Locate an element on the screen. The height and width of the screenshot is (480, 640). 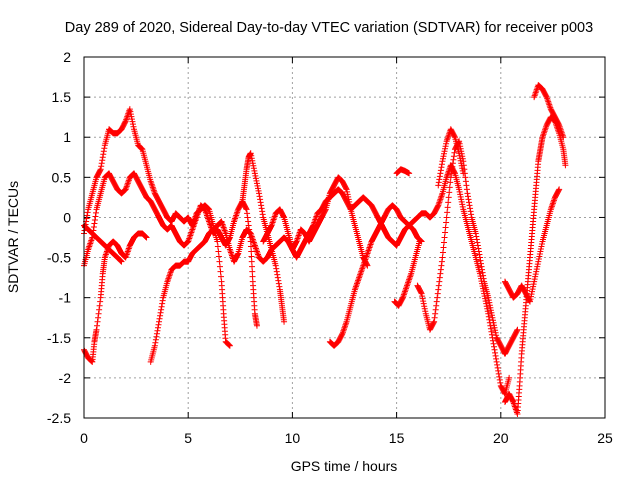
y-tick-label: -2 is located at coordinates (65, 378).